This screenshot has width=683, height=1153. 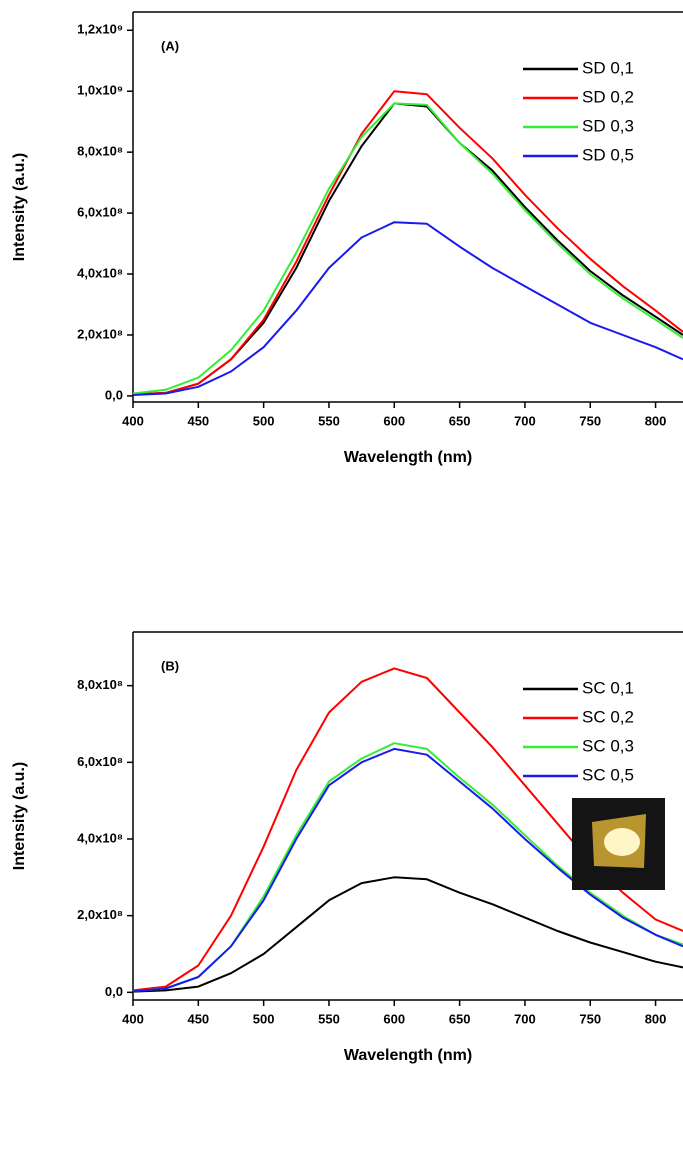 I want to click on y-tick-label: 1,0x10⁹, so click(x=100, y=90).